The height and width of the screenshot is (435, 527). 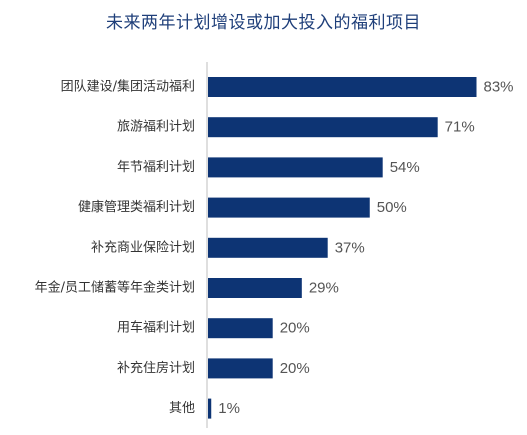 I want to click on category-label: 用车福利计划, so click(x=156, y=328).